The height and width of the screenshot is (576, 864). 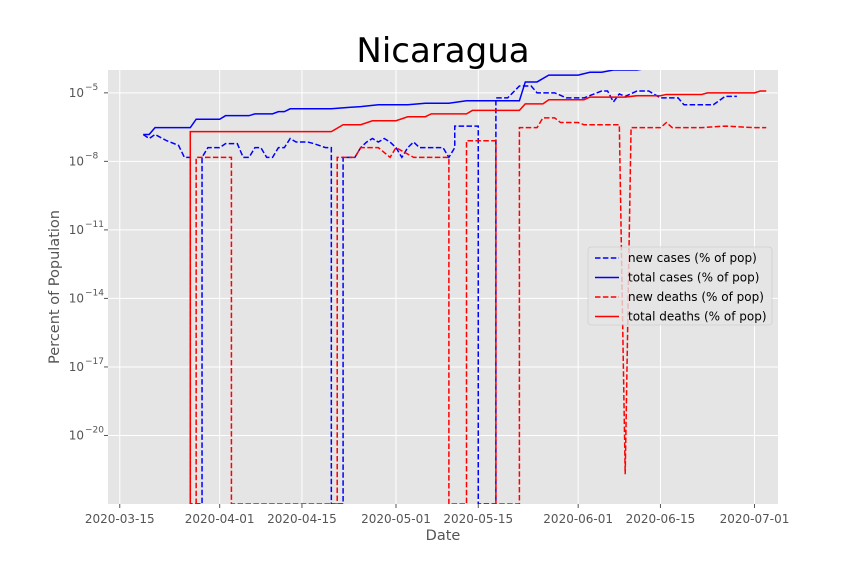 I want to click on legend-label: new cases (% of pop), so click(x=692, y=258).